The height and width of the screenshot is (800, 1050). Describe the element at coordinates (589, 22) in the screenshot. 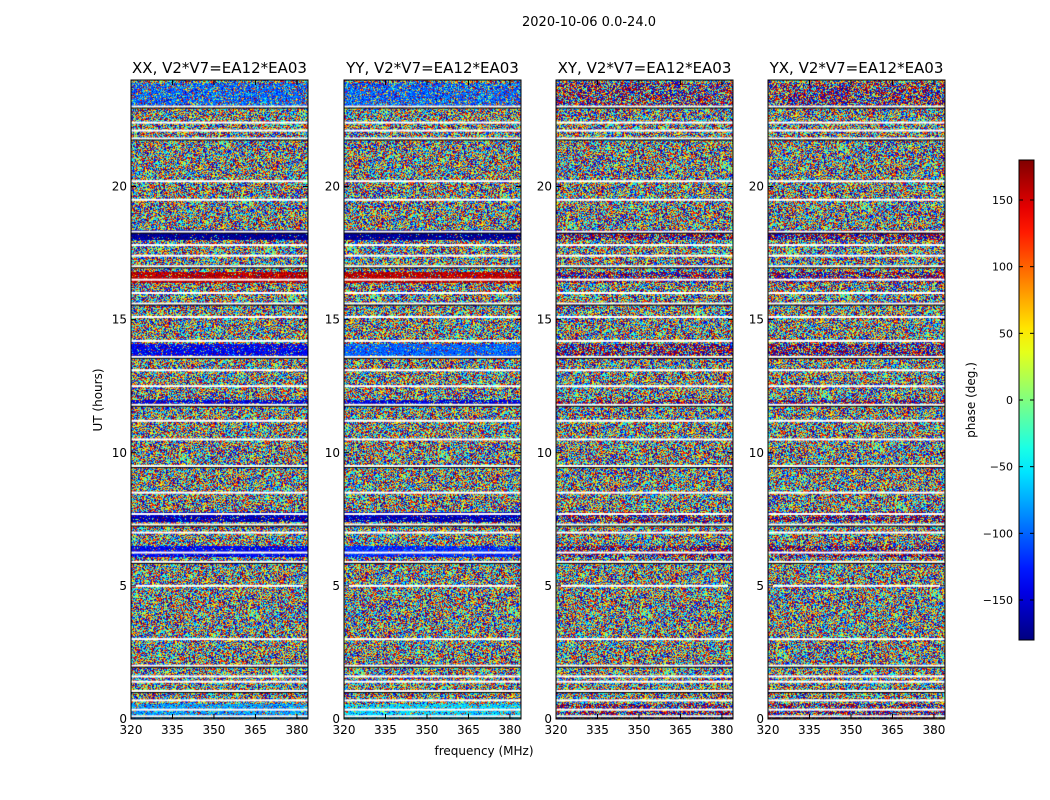

I see `chart-title: 2020-10-06 0.0-24.0` at that location.